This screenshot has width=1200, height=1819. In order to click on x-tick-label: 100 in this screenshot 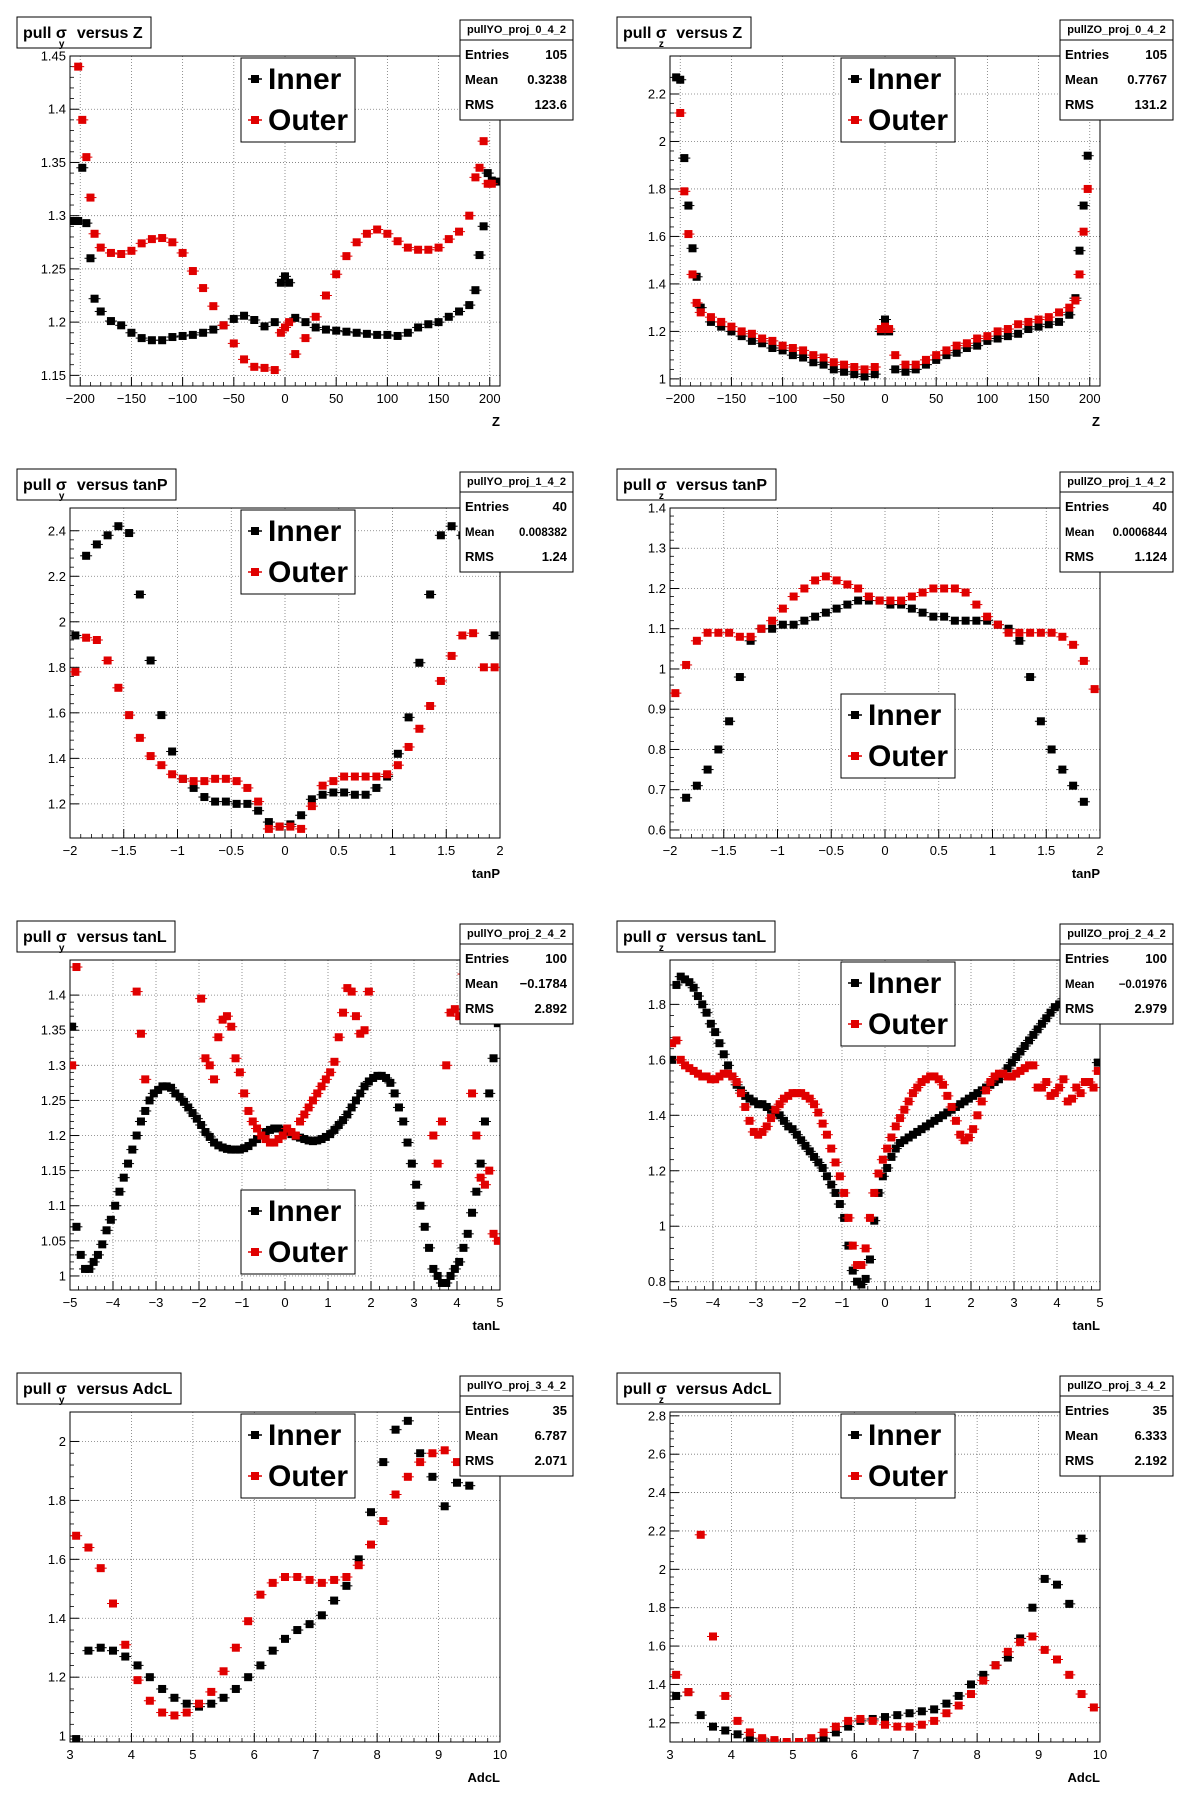, I will do `click(988, 398)`.